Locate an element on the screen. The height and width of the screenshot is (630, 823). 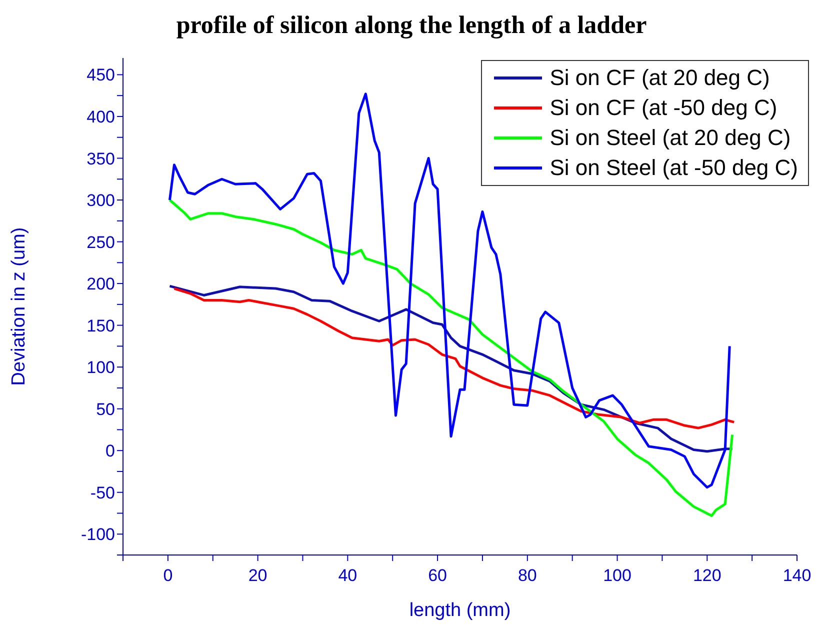
x-tick-label: 60 is located at coordinates (437, 576).